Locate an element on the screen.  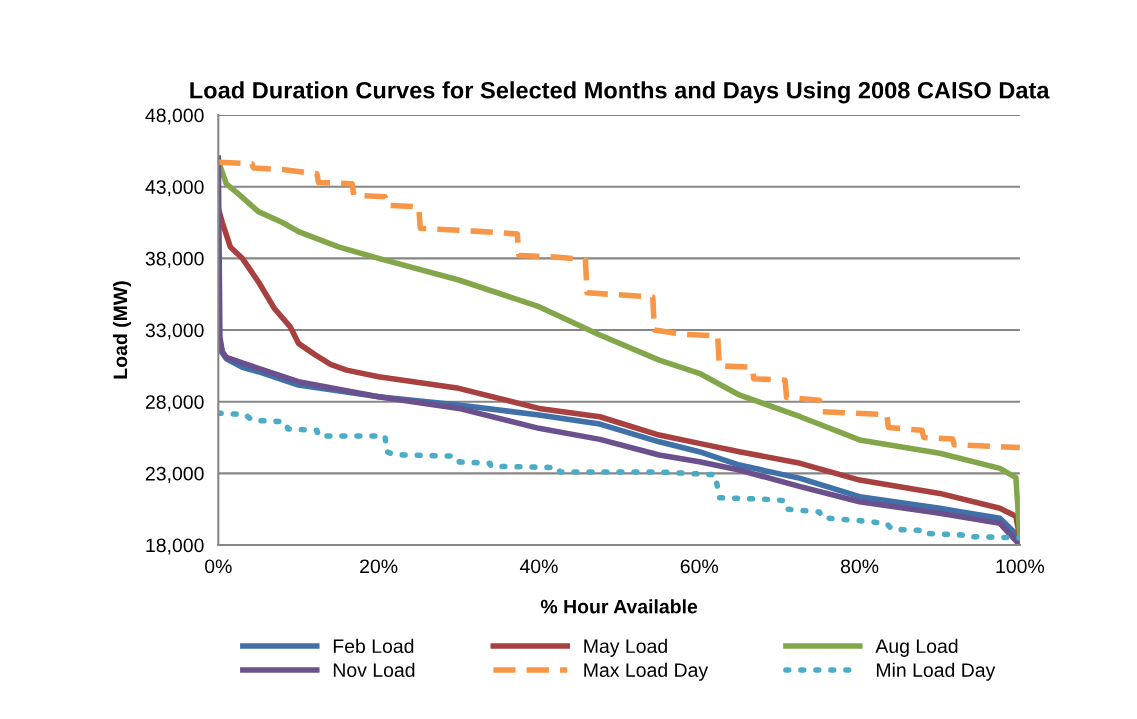
y-tick-label: 43,000 is located at coordinates (174, 188).